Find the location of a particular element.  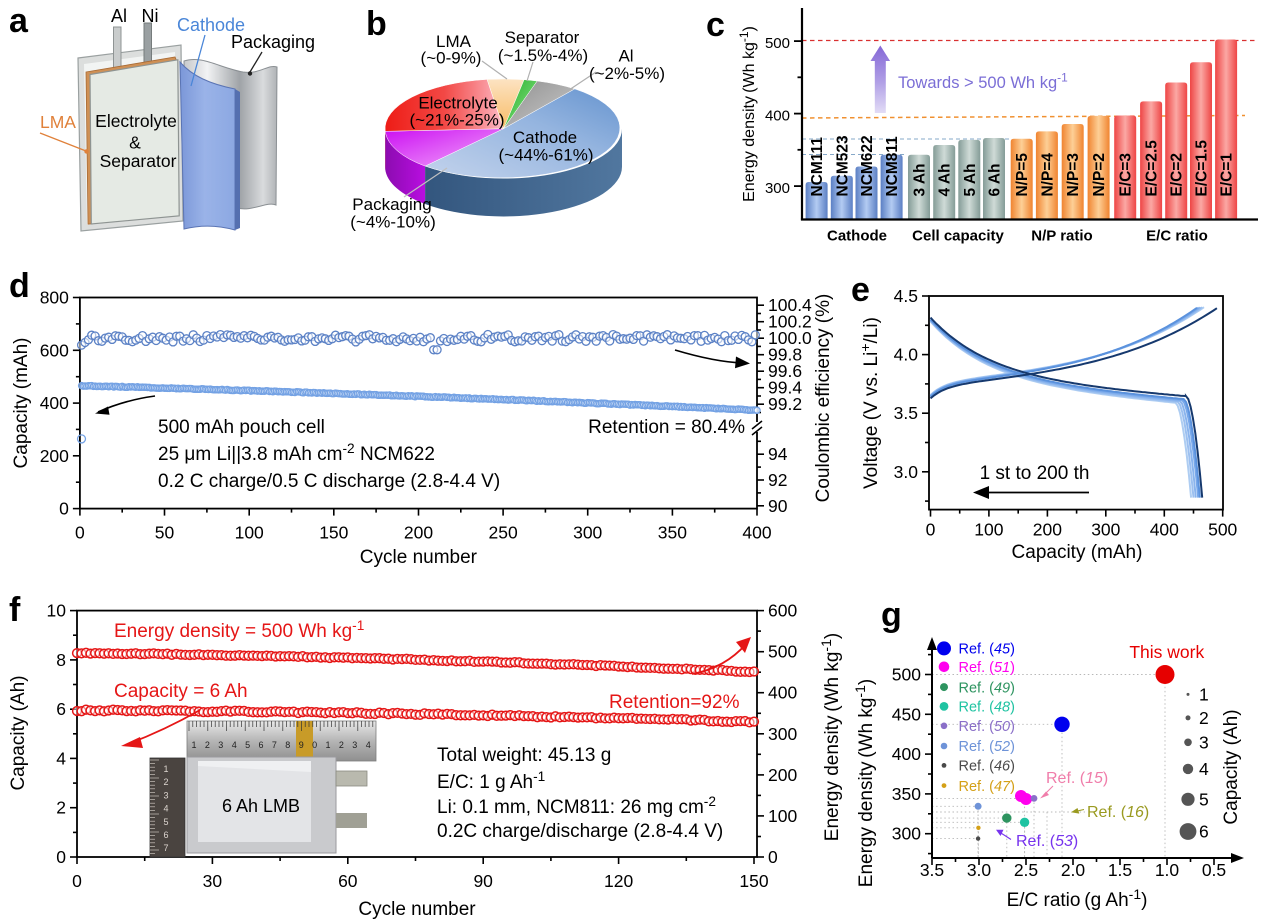

svg-text: 3.0 is located at coordinates (906, 472).